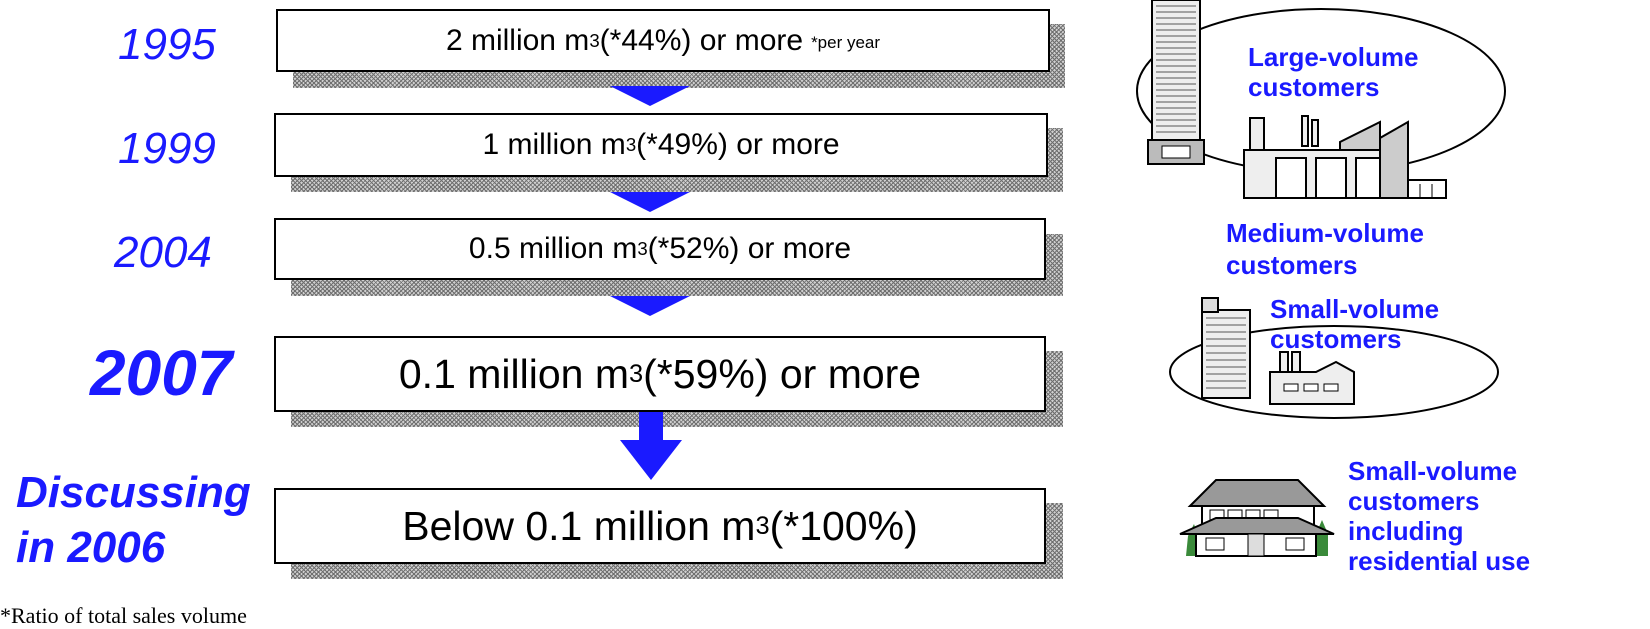 This screenshot has height=629, width=1650. What do you see at coordinates (133, 492) in the screenshot?
I see `year-discussing-line1: Discussing` at bounding box center [133, 492].